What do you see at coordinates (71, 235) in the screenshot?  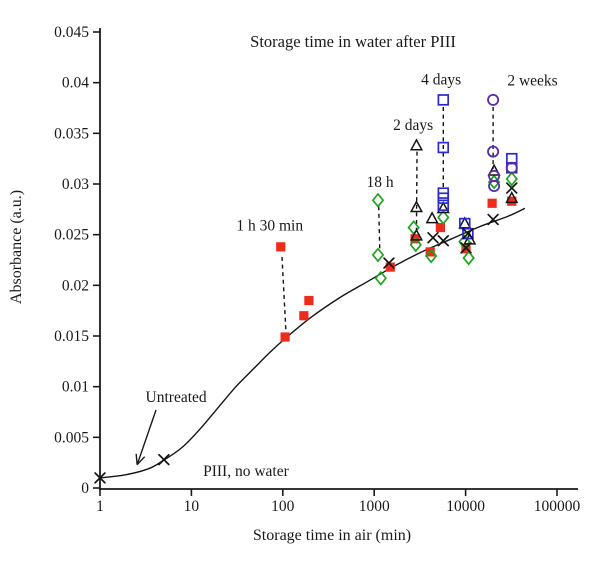 I see `y-tick-label: 0.025` at bounding box center [71, 235].